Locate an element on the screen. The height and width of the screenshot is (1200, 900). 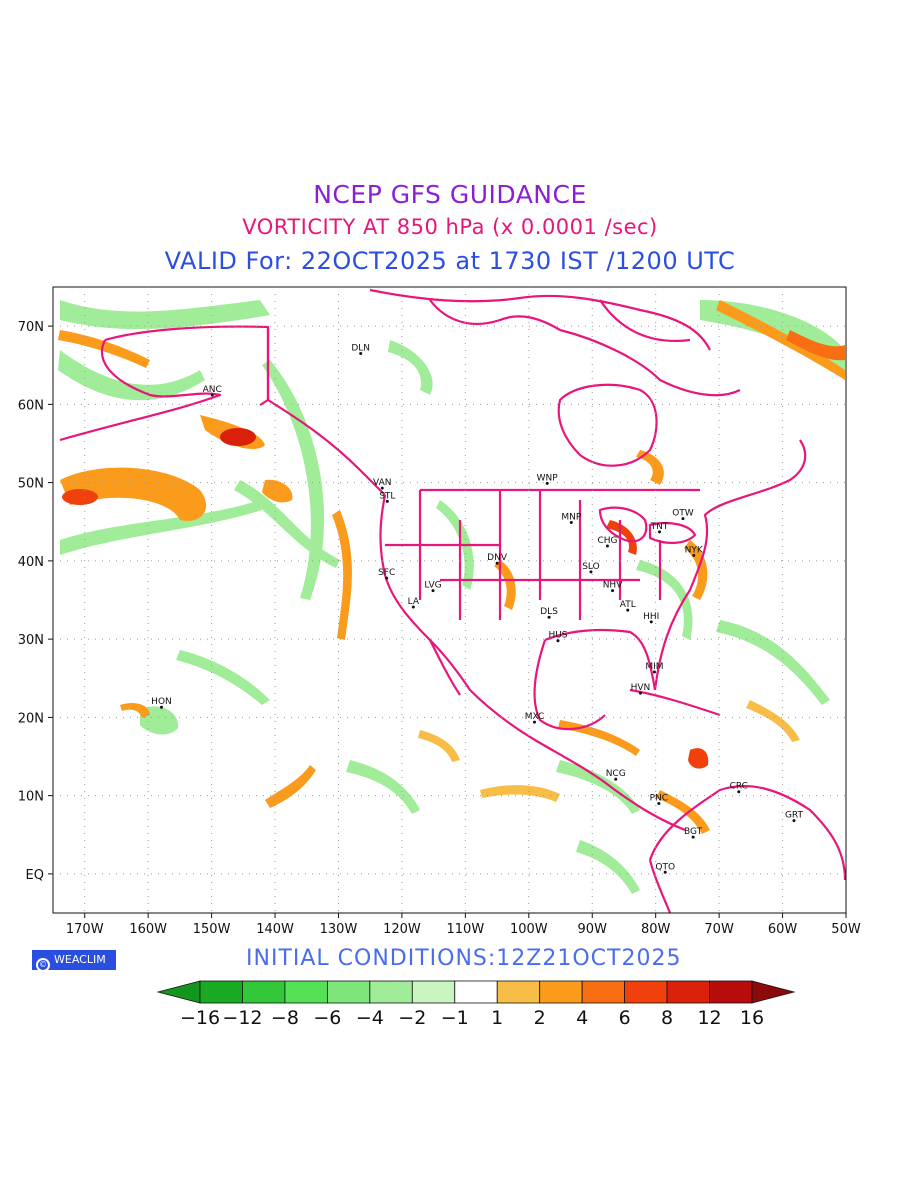
colorbar-arrow-left is located at coordinates (178, 992).